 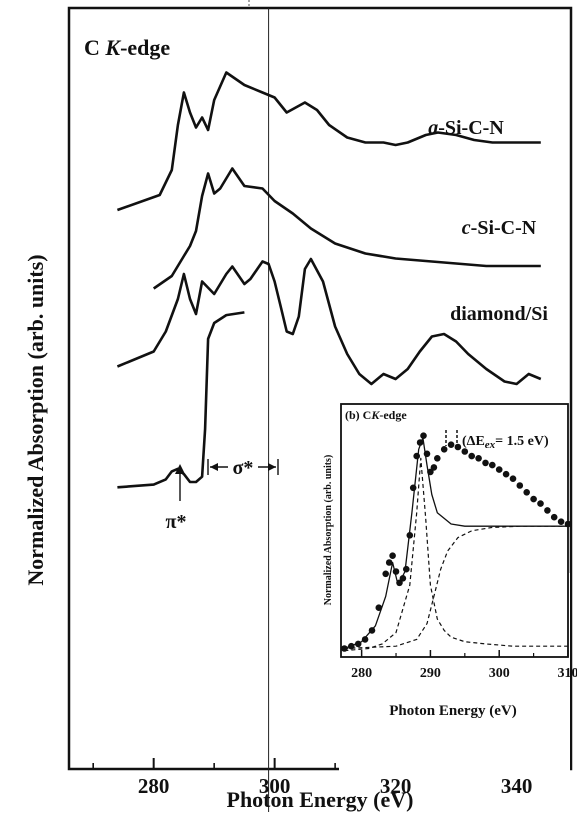 I want to click on pi-star-label: π*, so click(x=176, y=522).